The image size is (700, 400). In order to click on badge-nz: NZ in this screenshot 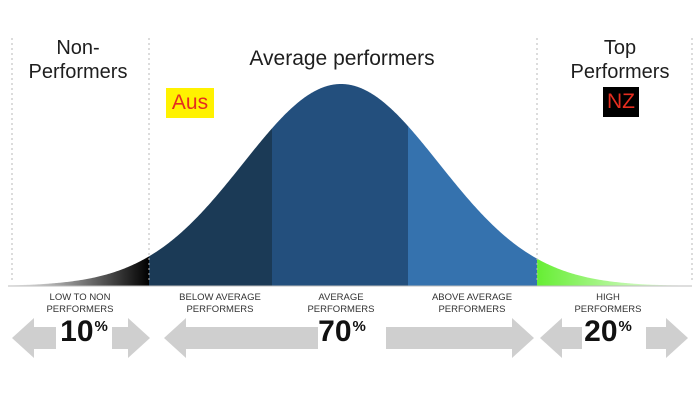, I will do `click(621, 102)`.